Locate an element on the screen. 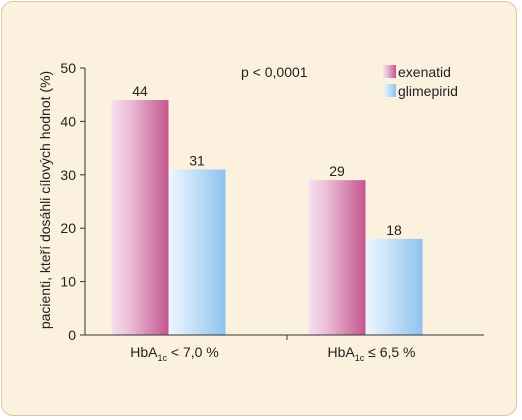  legend-label-glimepirid: glimepirid is located at coordinates (428, 91).